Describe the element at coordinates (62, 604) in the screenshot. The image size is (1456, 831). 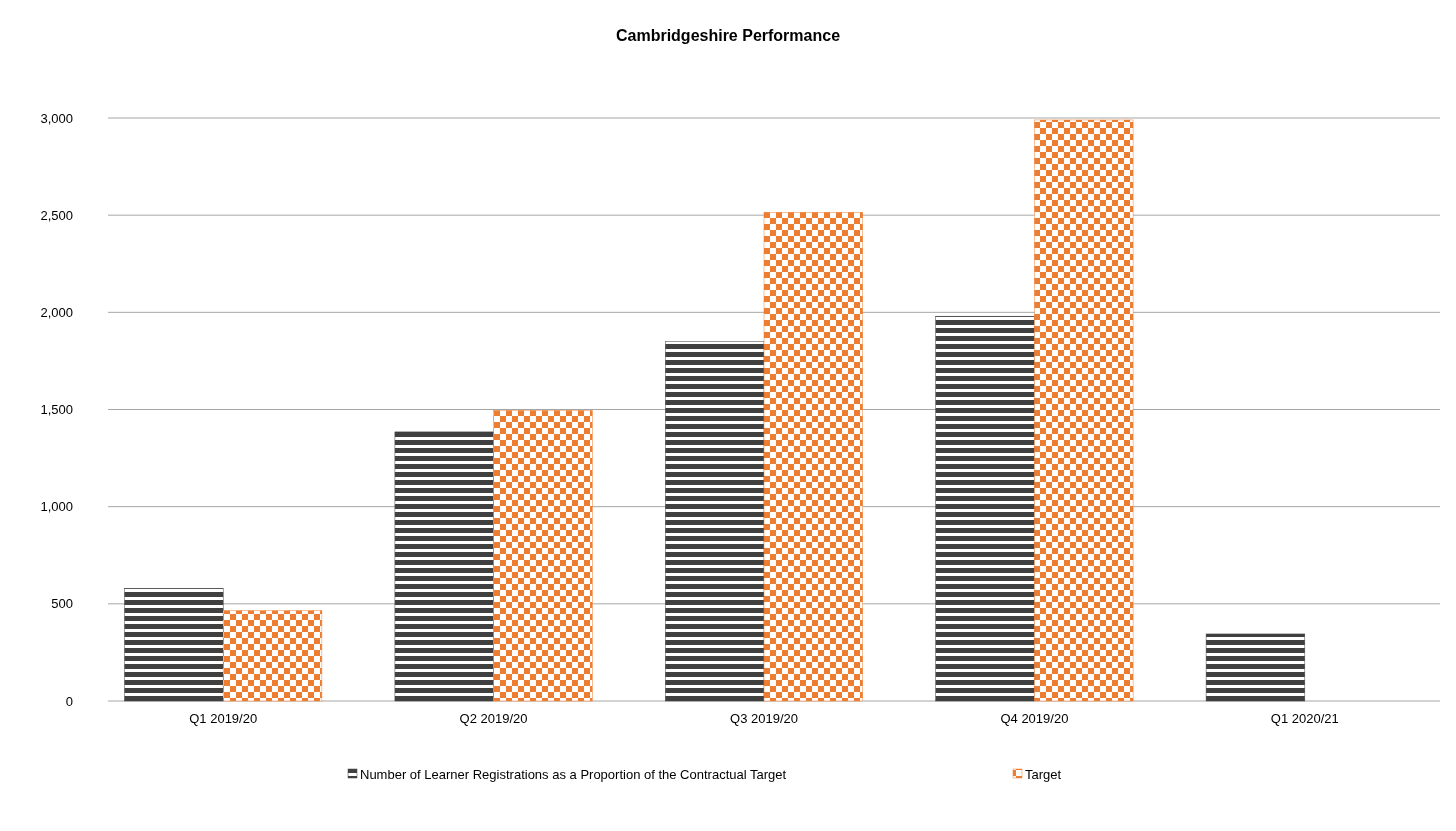
I see `y-tick-label: 500` at that location.